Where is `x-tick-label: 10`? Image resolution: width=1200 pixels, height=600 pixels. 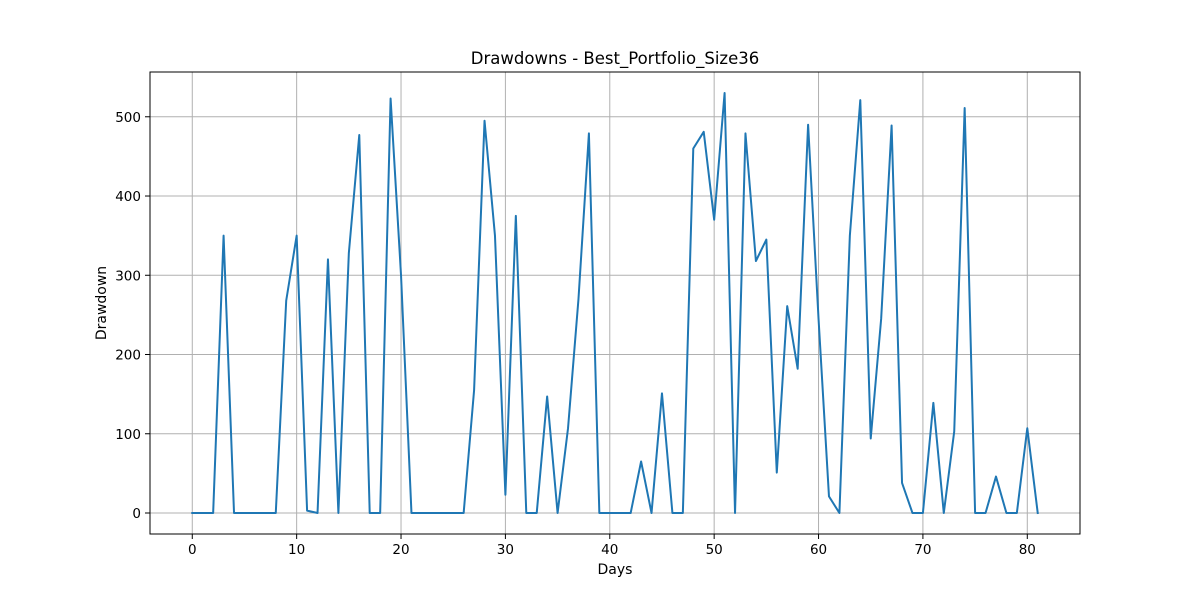
x-tick-label: 10 is located at coordinates (296, 550).